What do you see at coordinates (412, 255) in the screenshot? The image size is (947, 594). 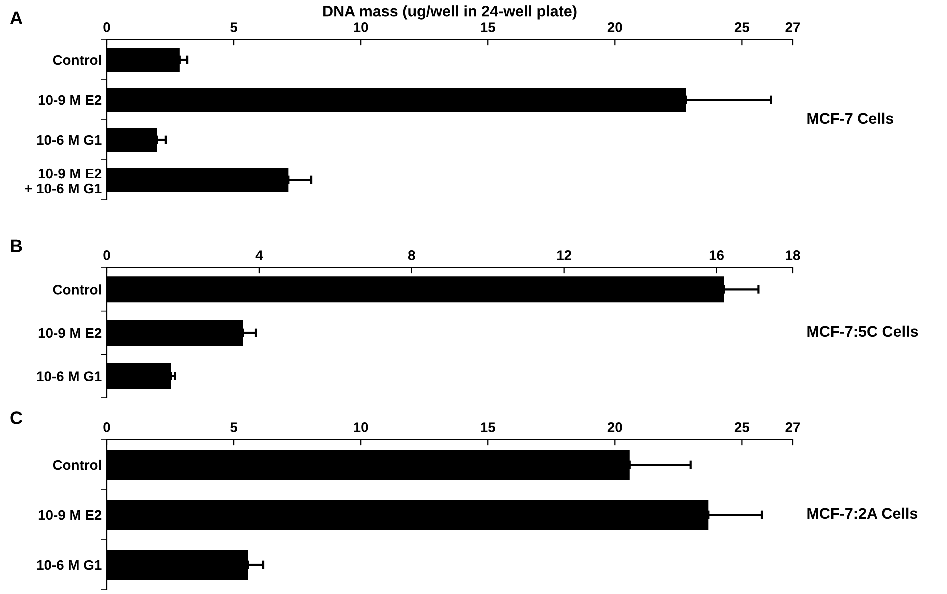 I see `x-tick-label: 8` at bounding box center [412, 255].